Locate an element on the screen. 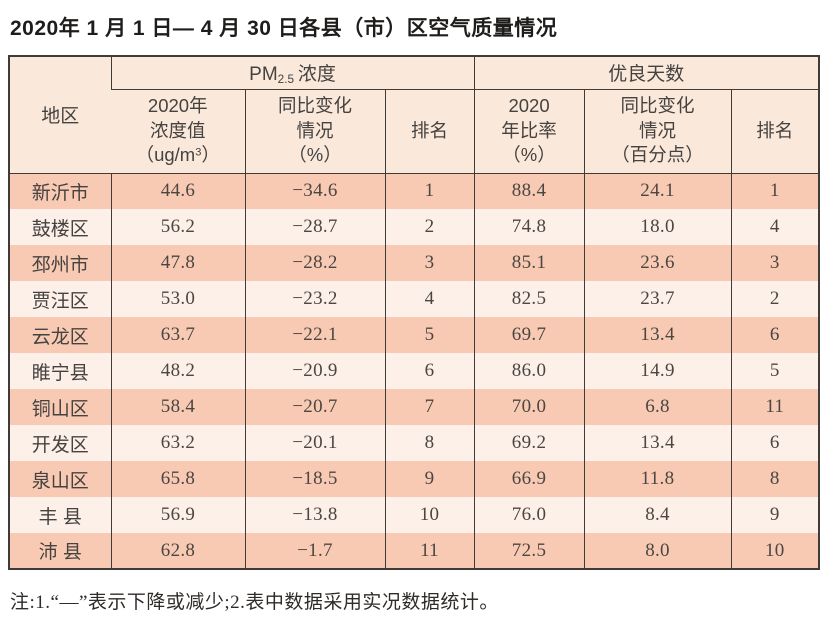  pm25-change-cell: −34.6 is located at coordinates (314, 191).